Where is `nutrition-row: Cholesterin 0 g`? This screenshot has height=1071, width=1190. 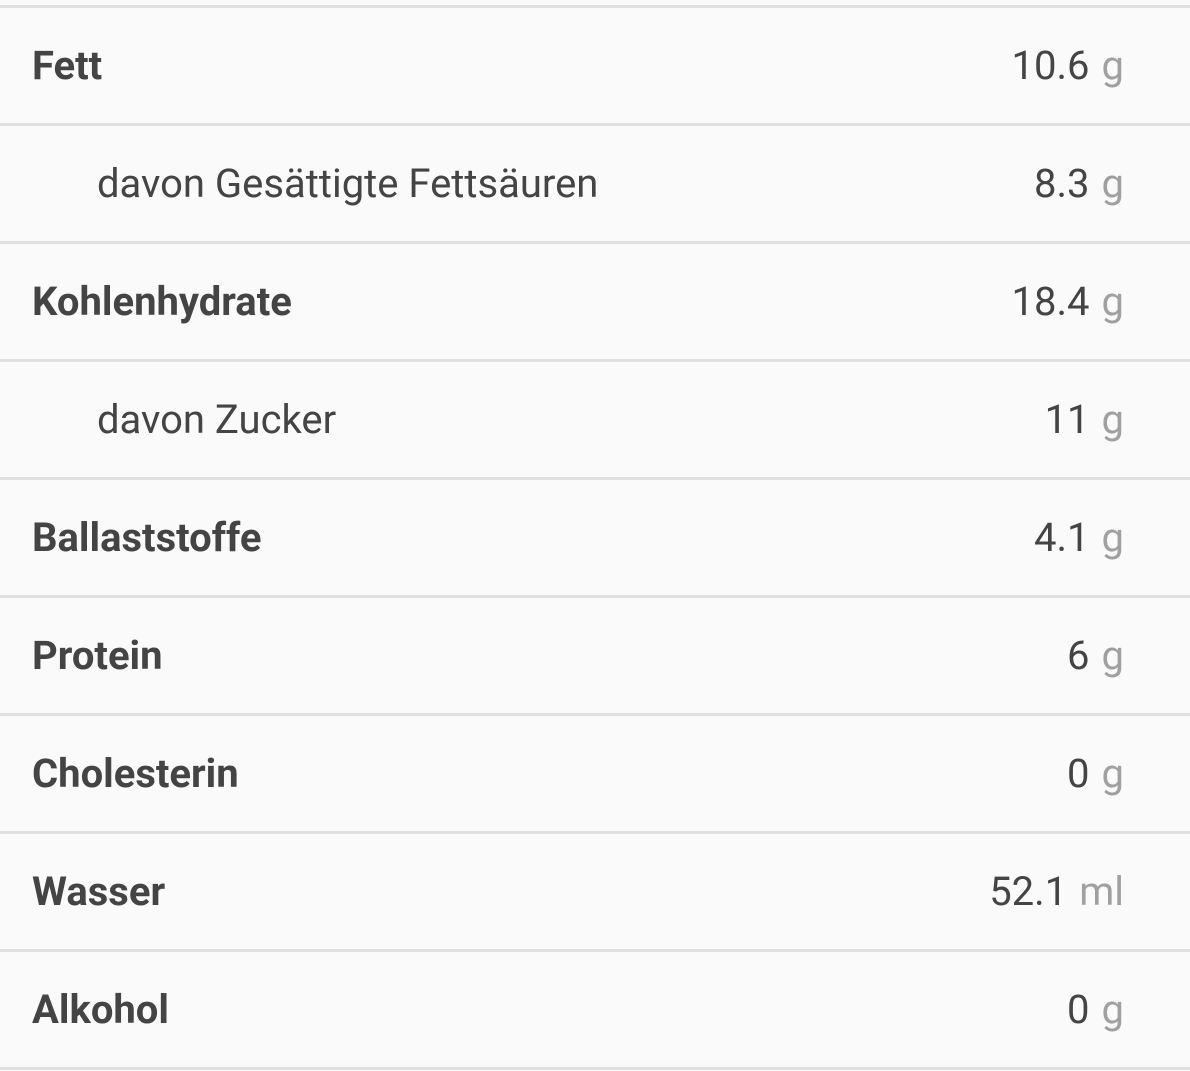 nutrition-row: Cholesterin 0 g is located at coordinates (595, 775).